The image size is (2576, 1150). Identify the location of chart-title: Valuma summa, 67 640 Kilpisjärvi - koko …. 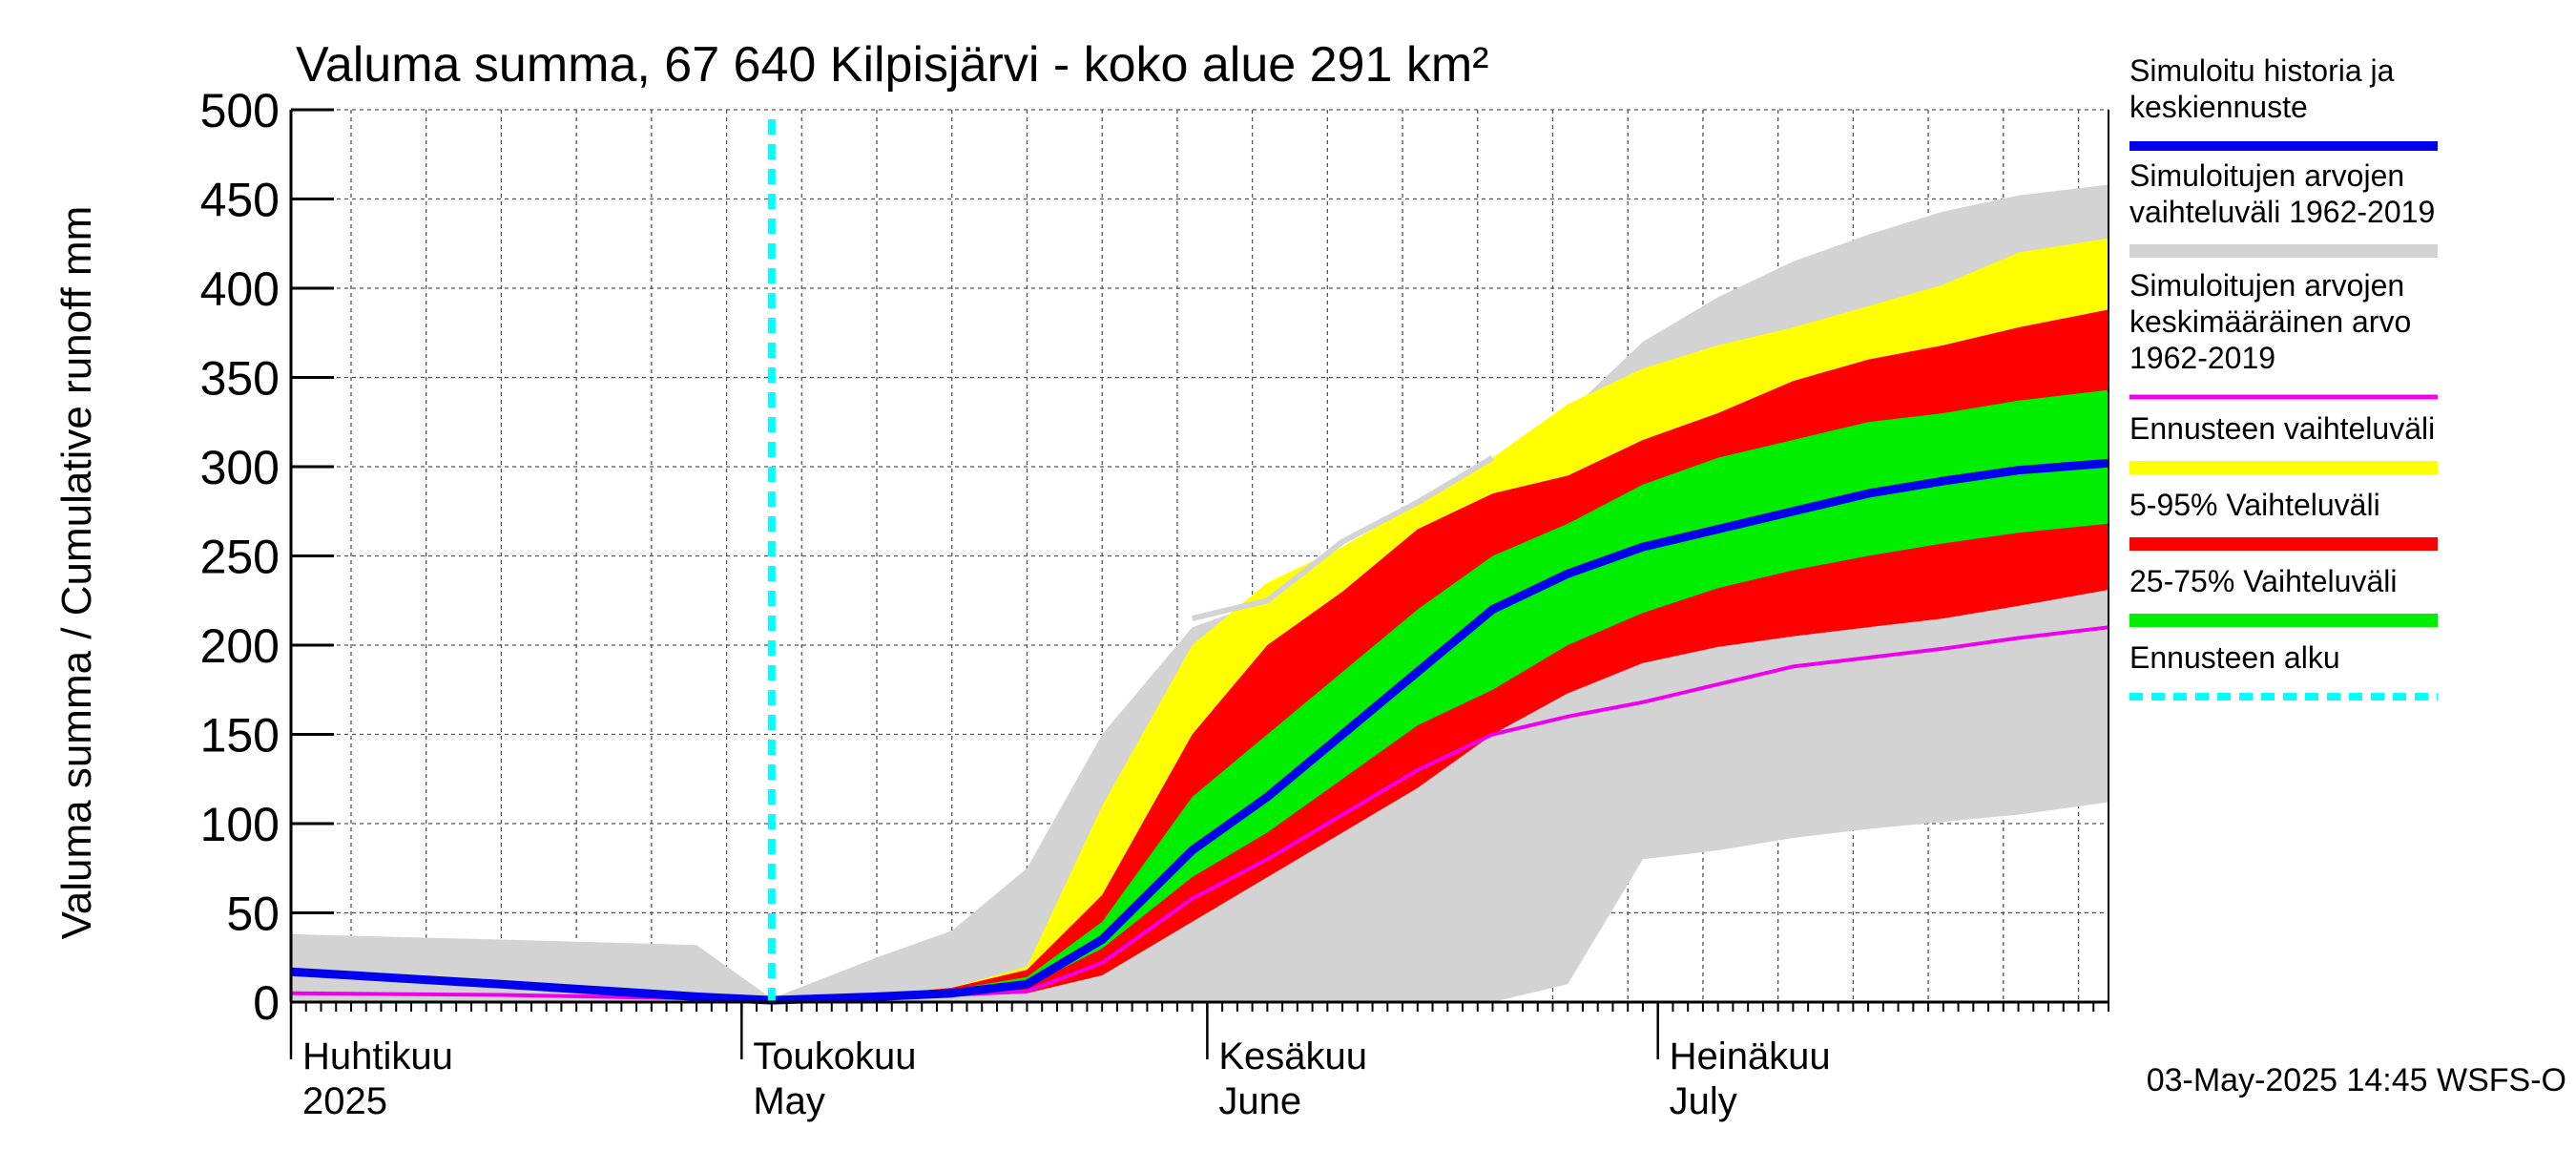
(892, 65).